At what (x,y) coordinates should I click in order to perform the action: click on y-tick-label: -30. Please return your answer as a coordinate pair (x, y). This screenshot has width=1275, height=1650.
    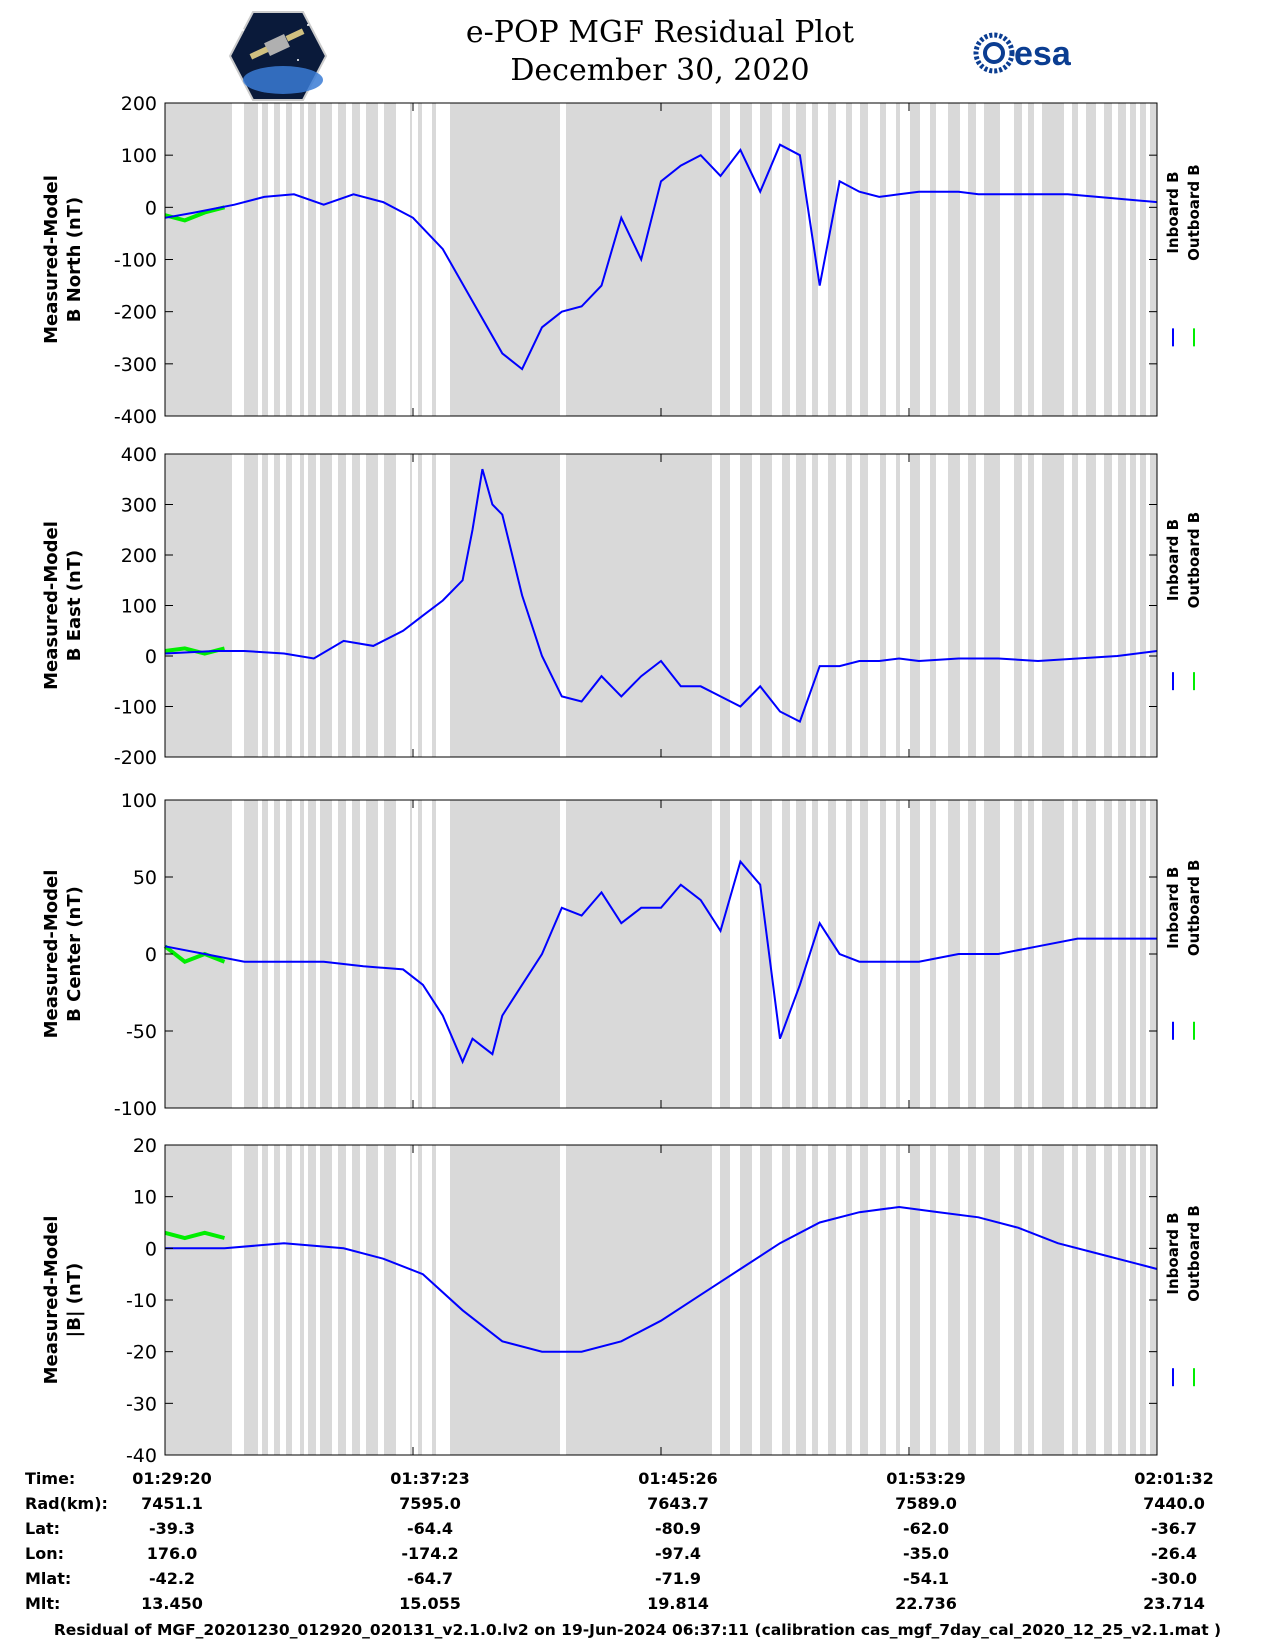
    Looking at the image, I should click on (141, 1404).